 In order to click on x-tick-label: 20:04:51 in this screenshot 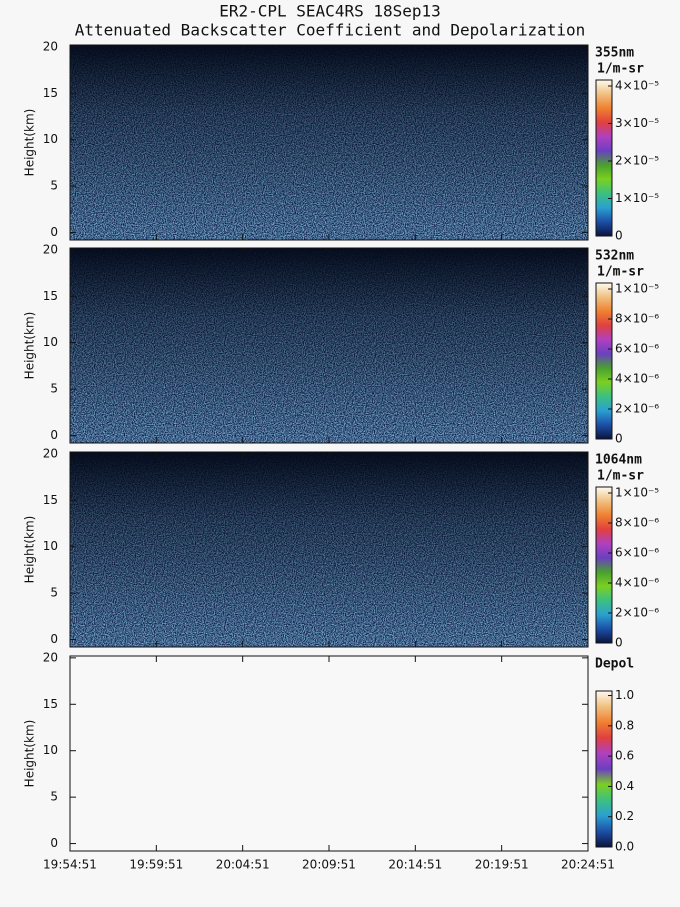, I will do `click(243, 865)`.